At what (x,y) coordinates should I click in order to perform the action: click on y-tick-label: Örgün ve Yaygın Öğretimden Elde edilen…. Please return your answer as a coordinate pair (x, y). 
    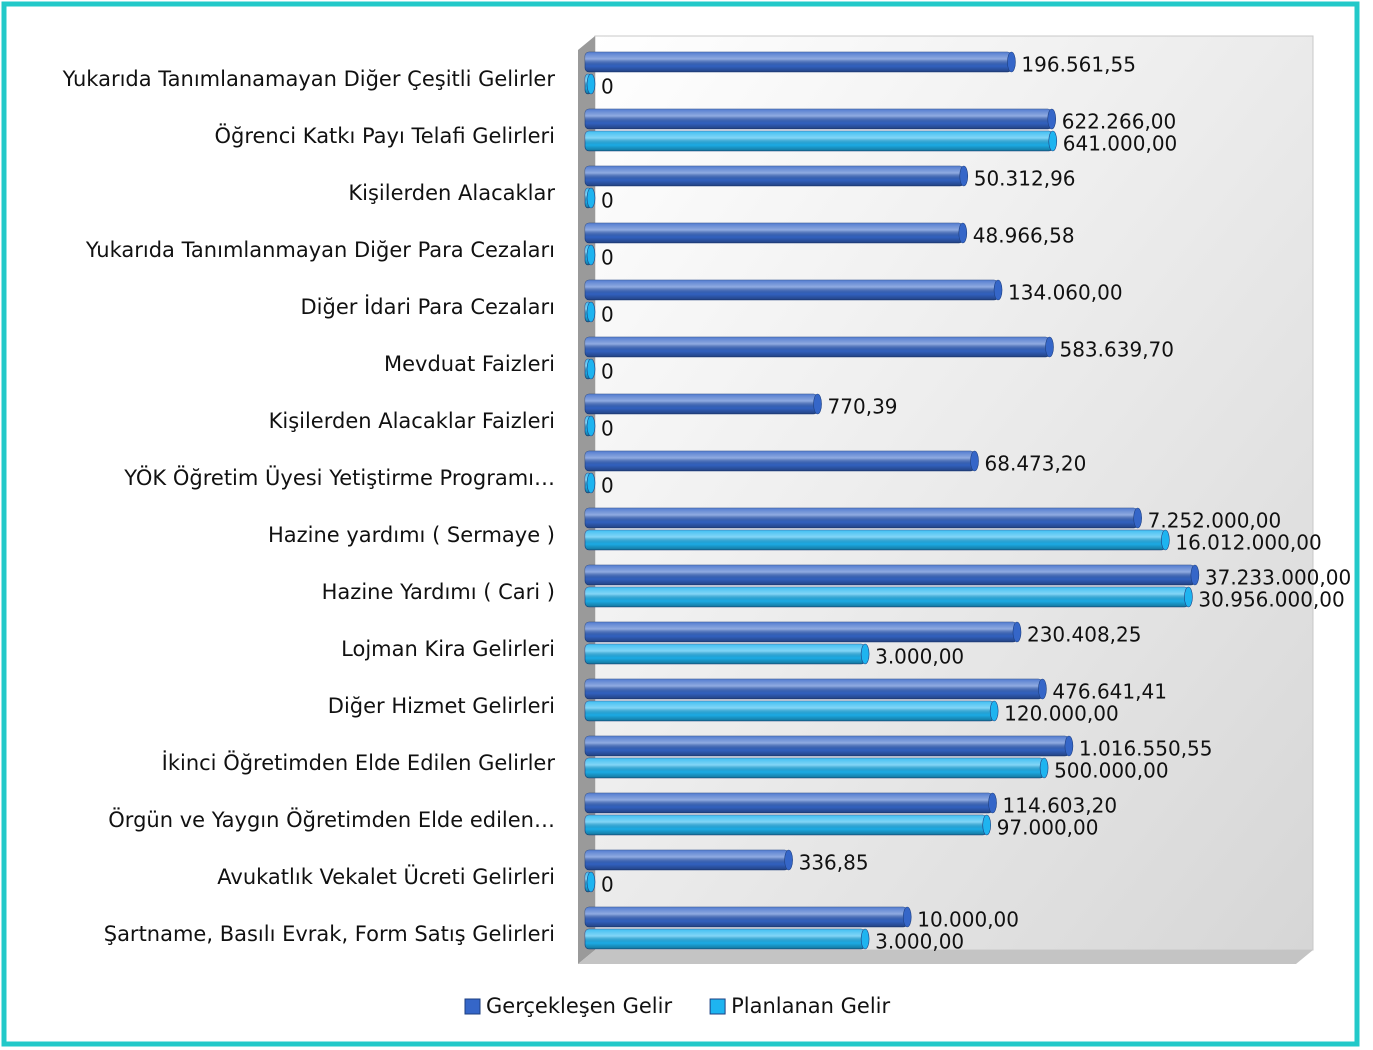
    Looking at the image, I should click on (331, 819).